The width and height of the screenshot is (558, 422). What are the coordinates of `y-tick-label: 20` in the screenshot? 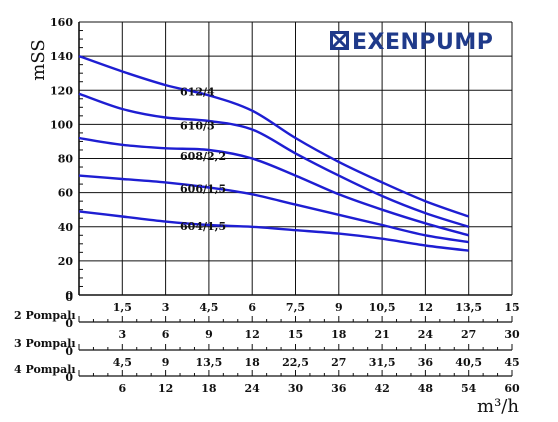 It's located at (66, 261).